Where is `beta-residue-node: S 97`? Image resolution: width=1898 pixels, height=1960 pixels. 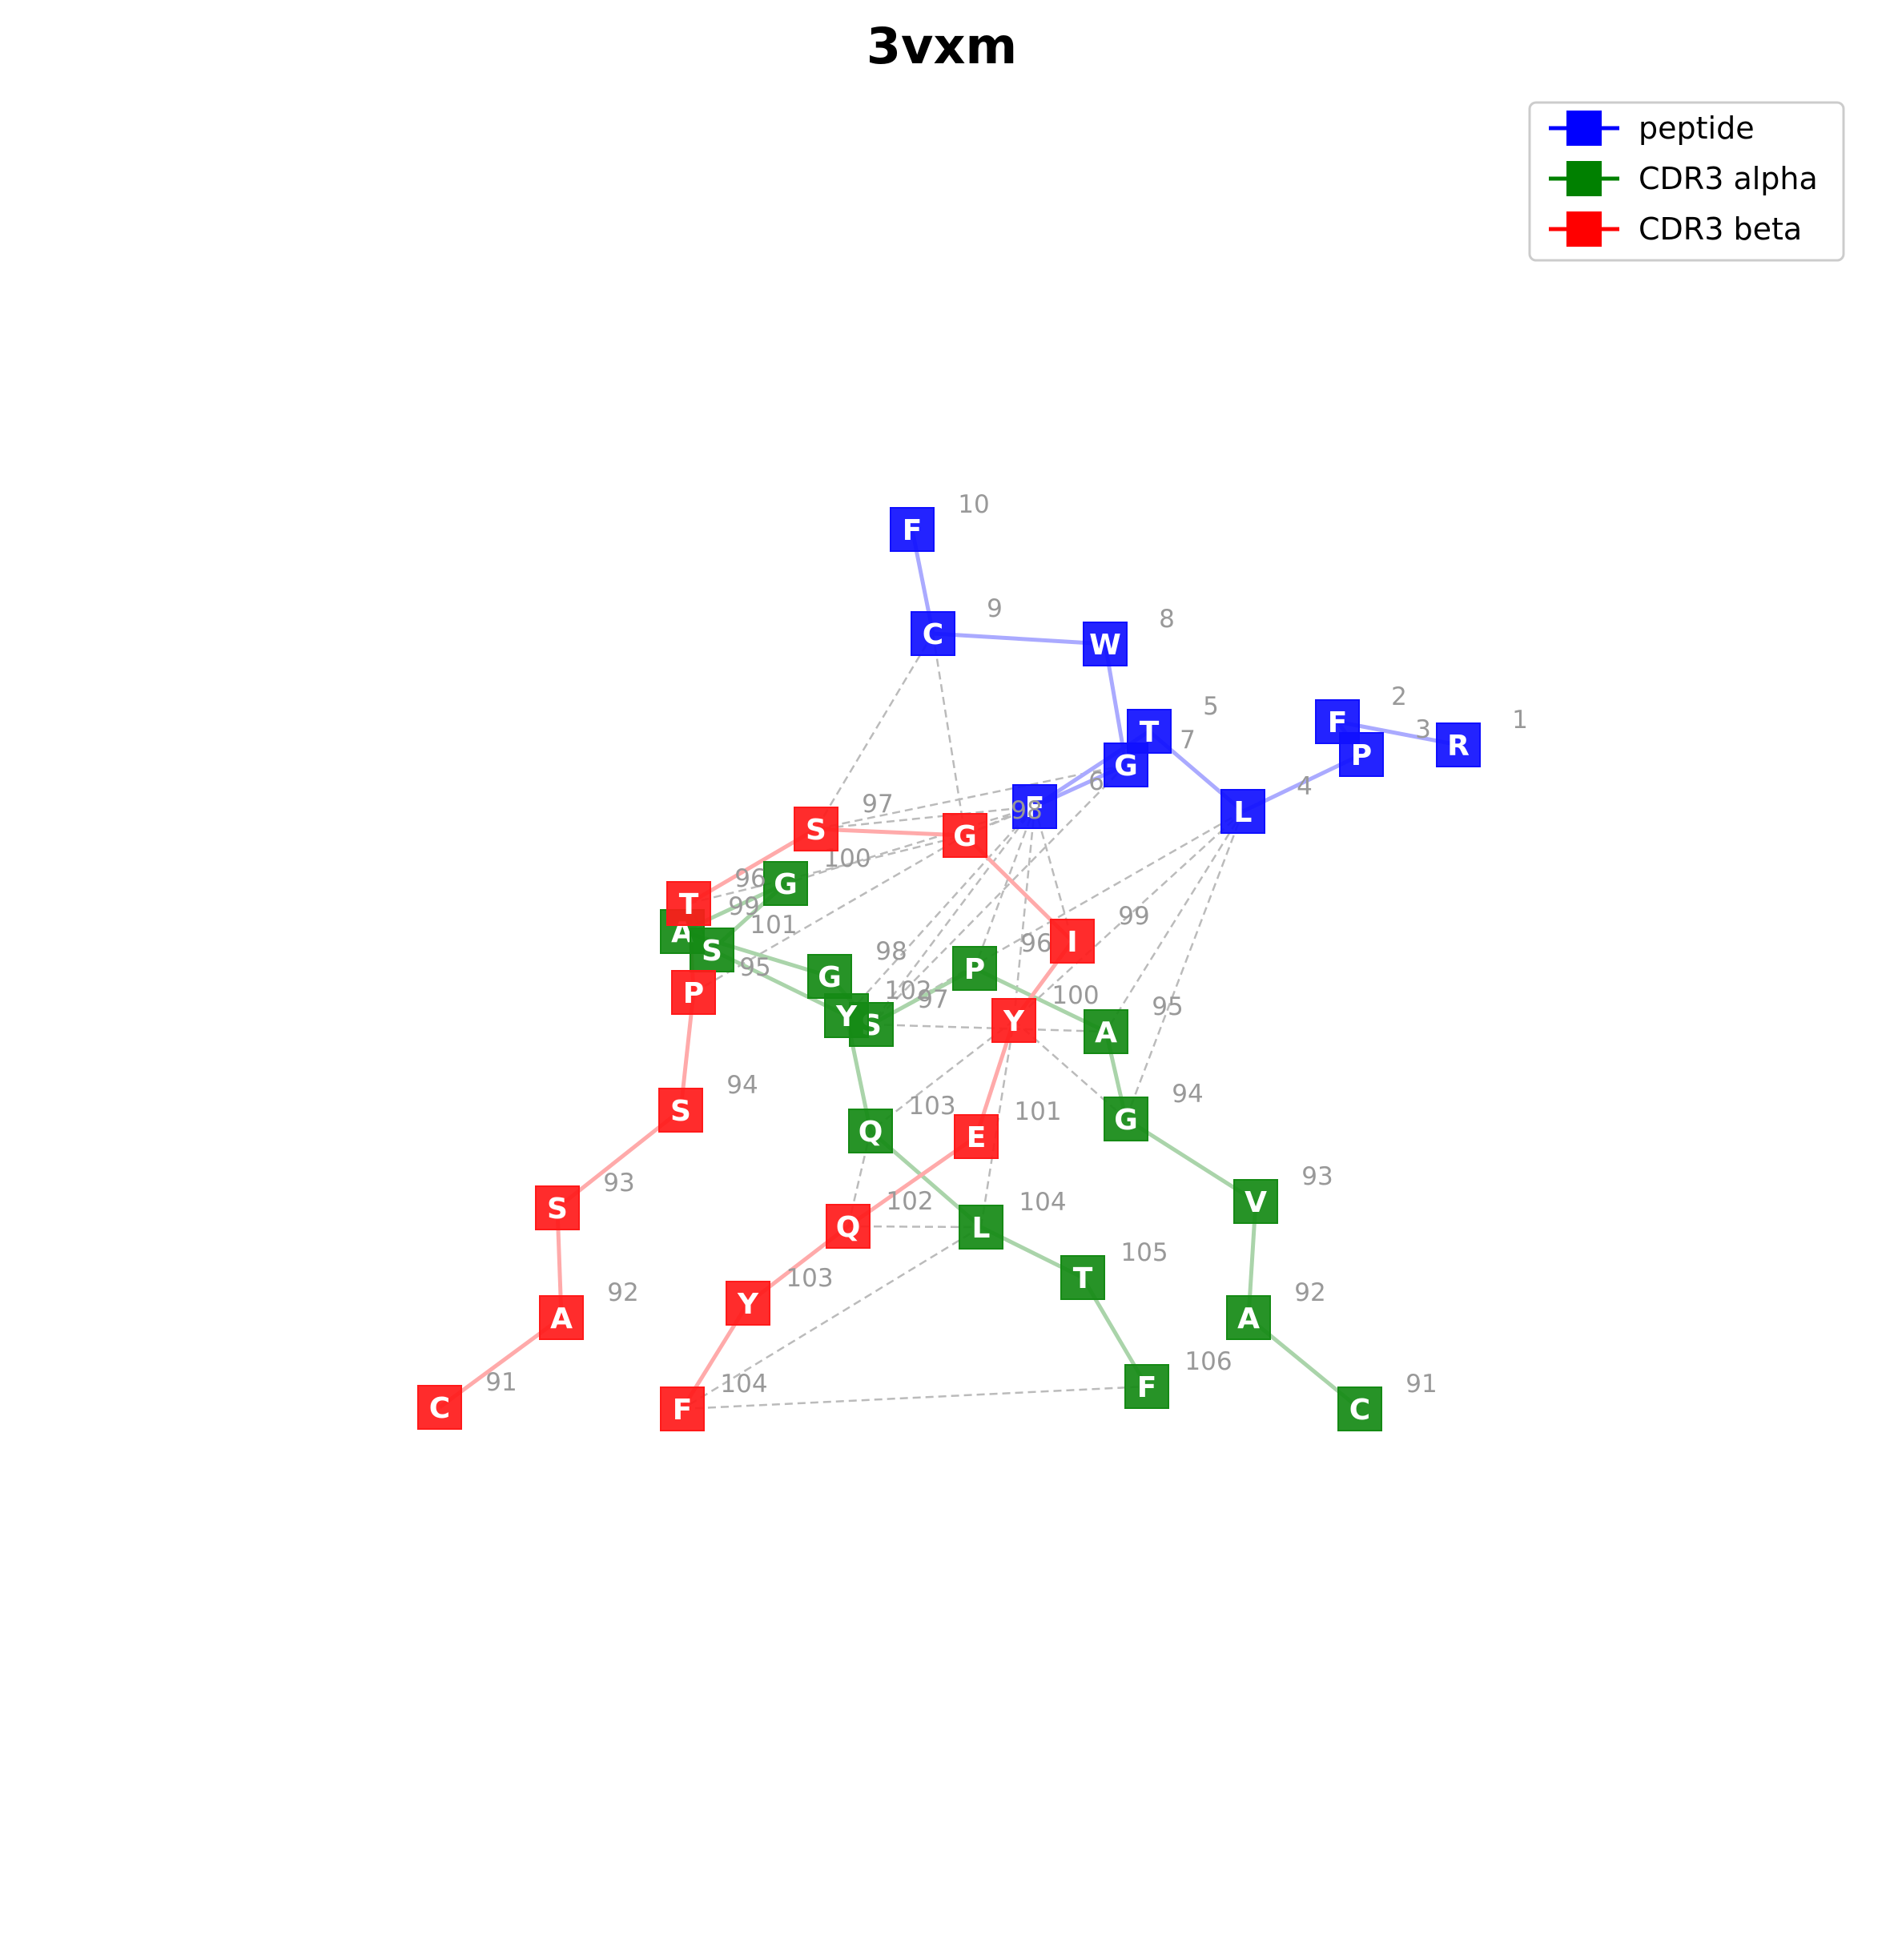
beta-residue-node: S 97 is located at coordinates (844, 821).